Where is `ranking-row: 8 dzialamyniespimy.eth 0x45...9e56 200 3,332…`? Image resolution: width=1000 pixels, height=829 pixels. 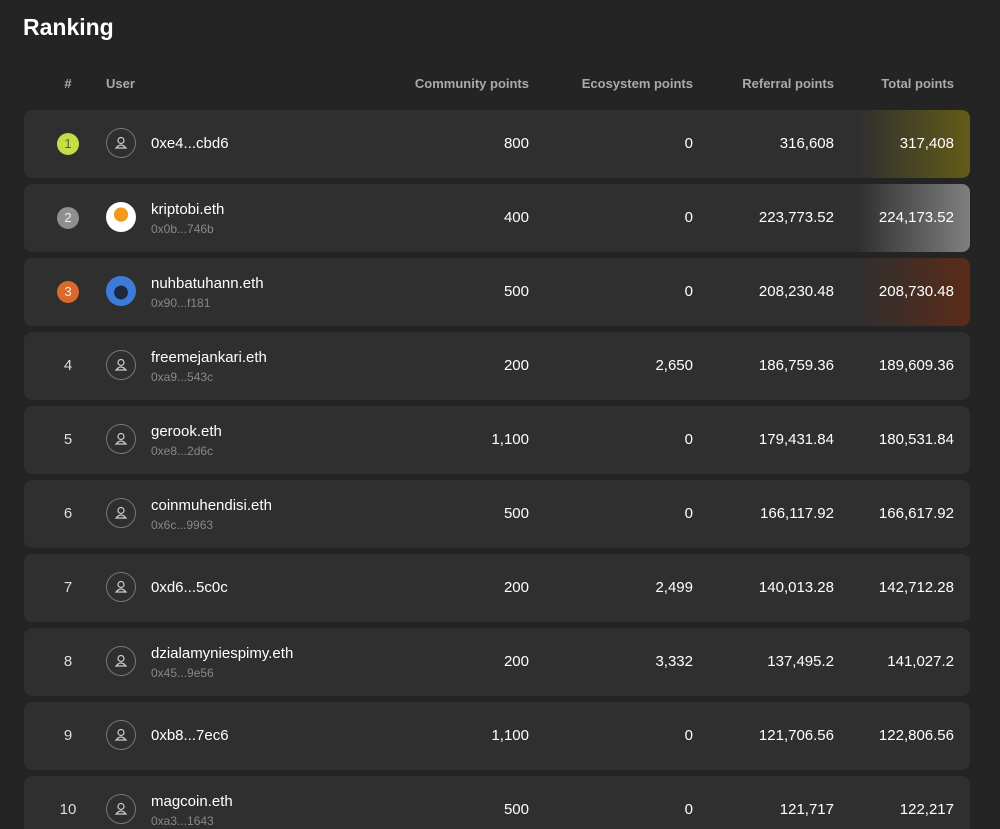 ranking-row: 8 dzialamyniespimy.eth 0x45...9e56 200 3,332… is located at coordinates (497, 662).